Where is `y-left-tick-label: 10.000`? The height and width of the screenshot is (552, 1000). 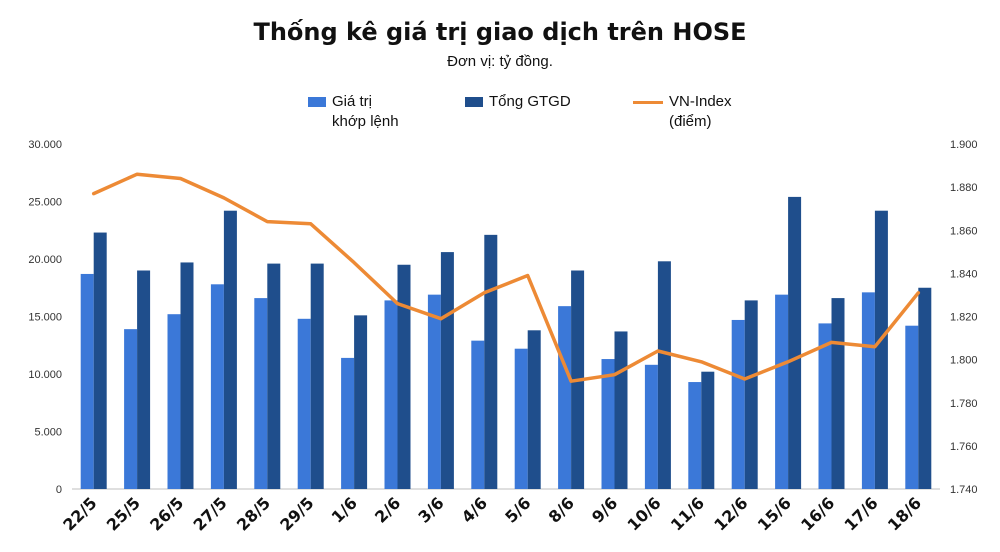 y-left-tick-label: 10.000 is located at coordinates (45, 375).